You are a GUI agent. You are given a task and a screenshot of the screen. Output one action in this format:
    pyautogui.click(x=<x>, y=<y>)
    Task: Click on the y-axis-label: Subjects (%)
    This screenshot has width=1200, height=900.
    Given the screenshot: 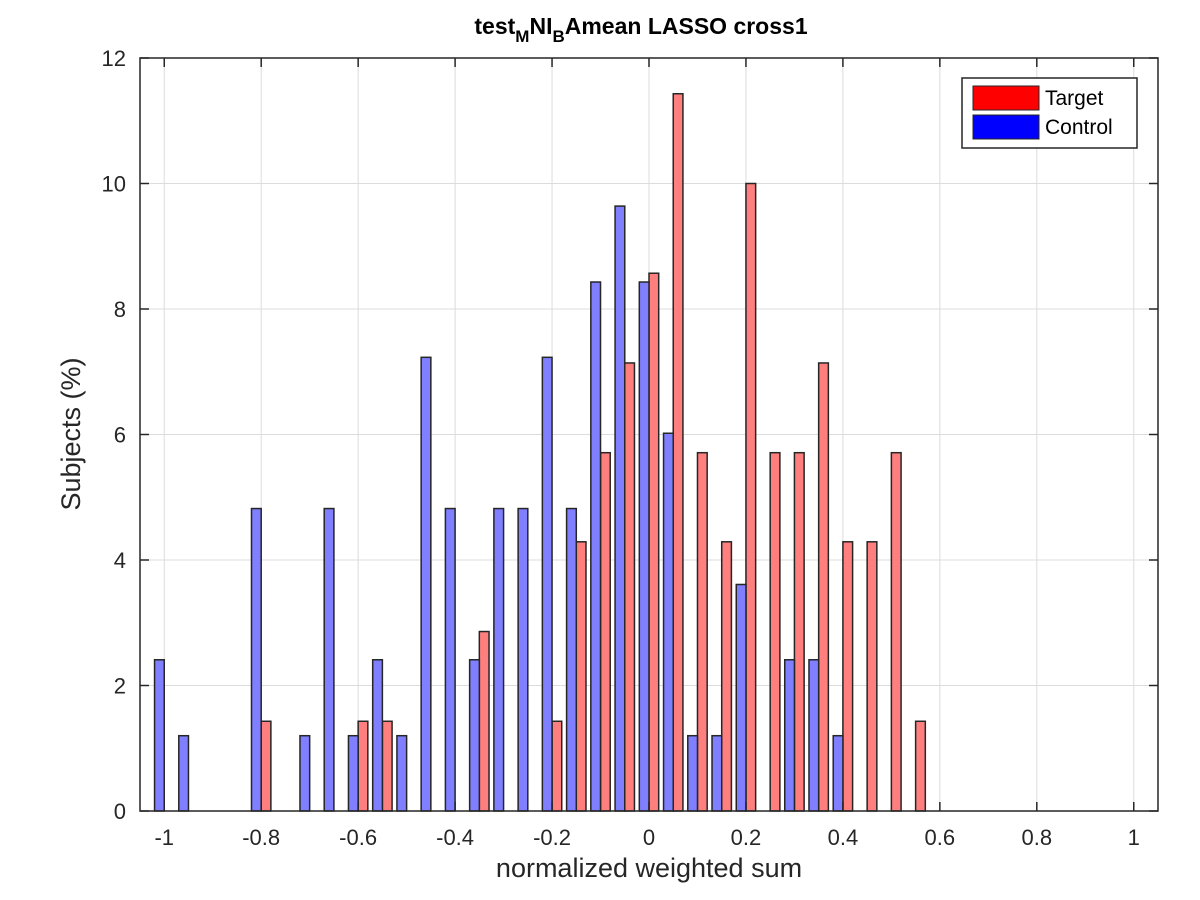 What is the action you would take?
    pyautogui.click(x=71, y=433)
    